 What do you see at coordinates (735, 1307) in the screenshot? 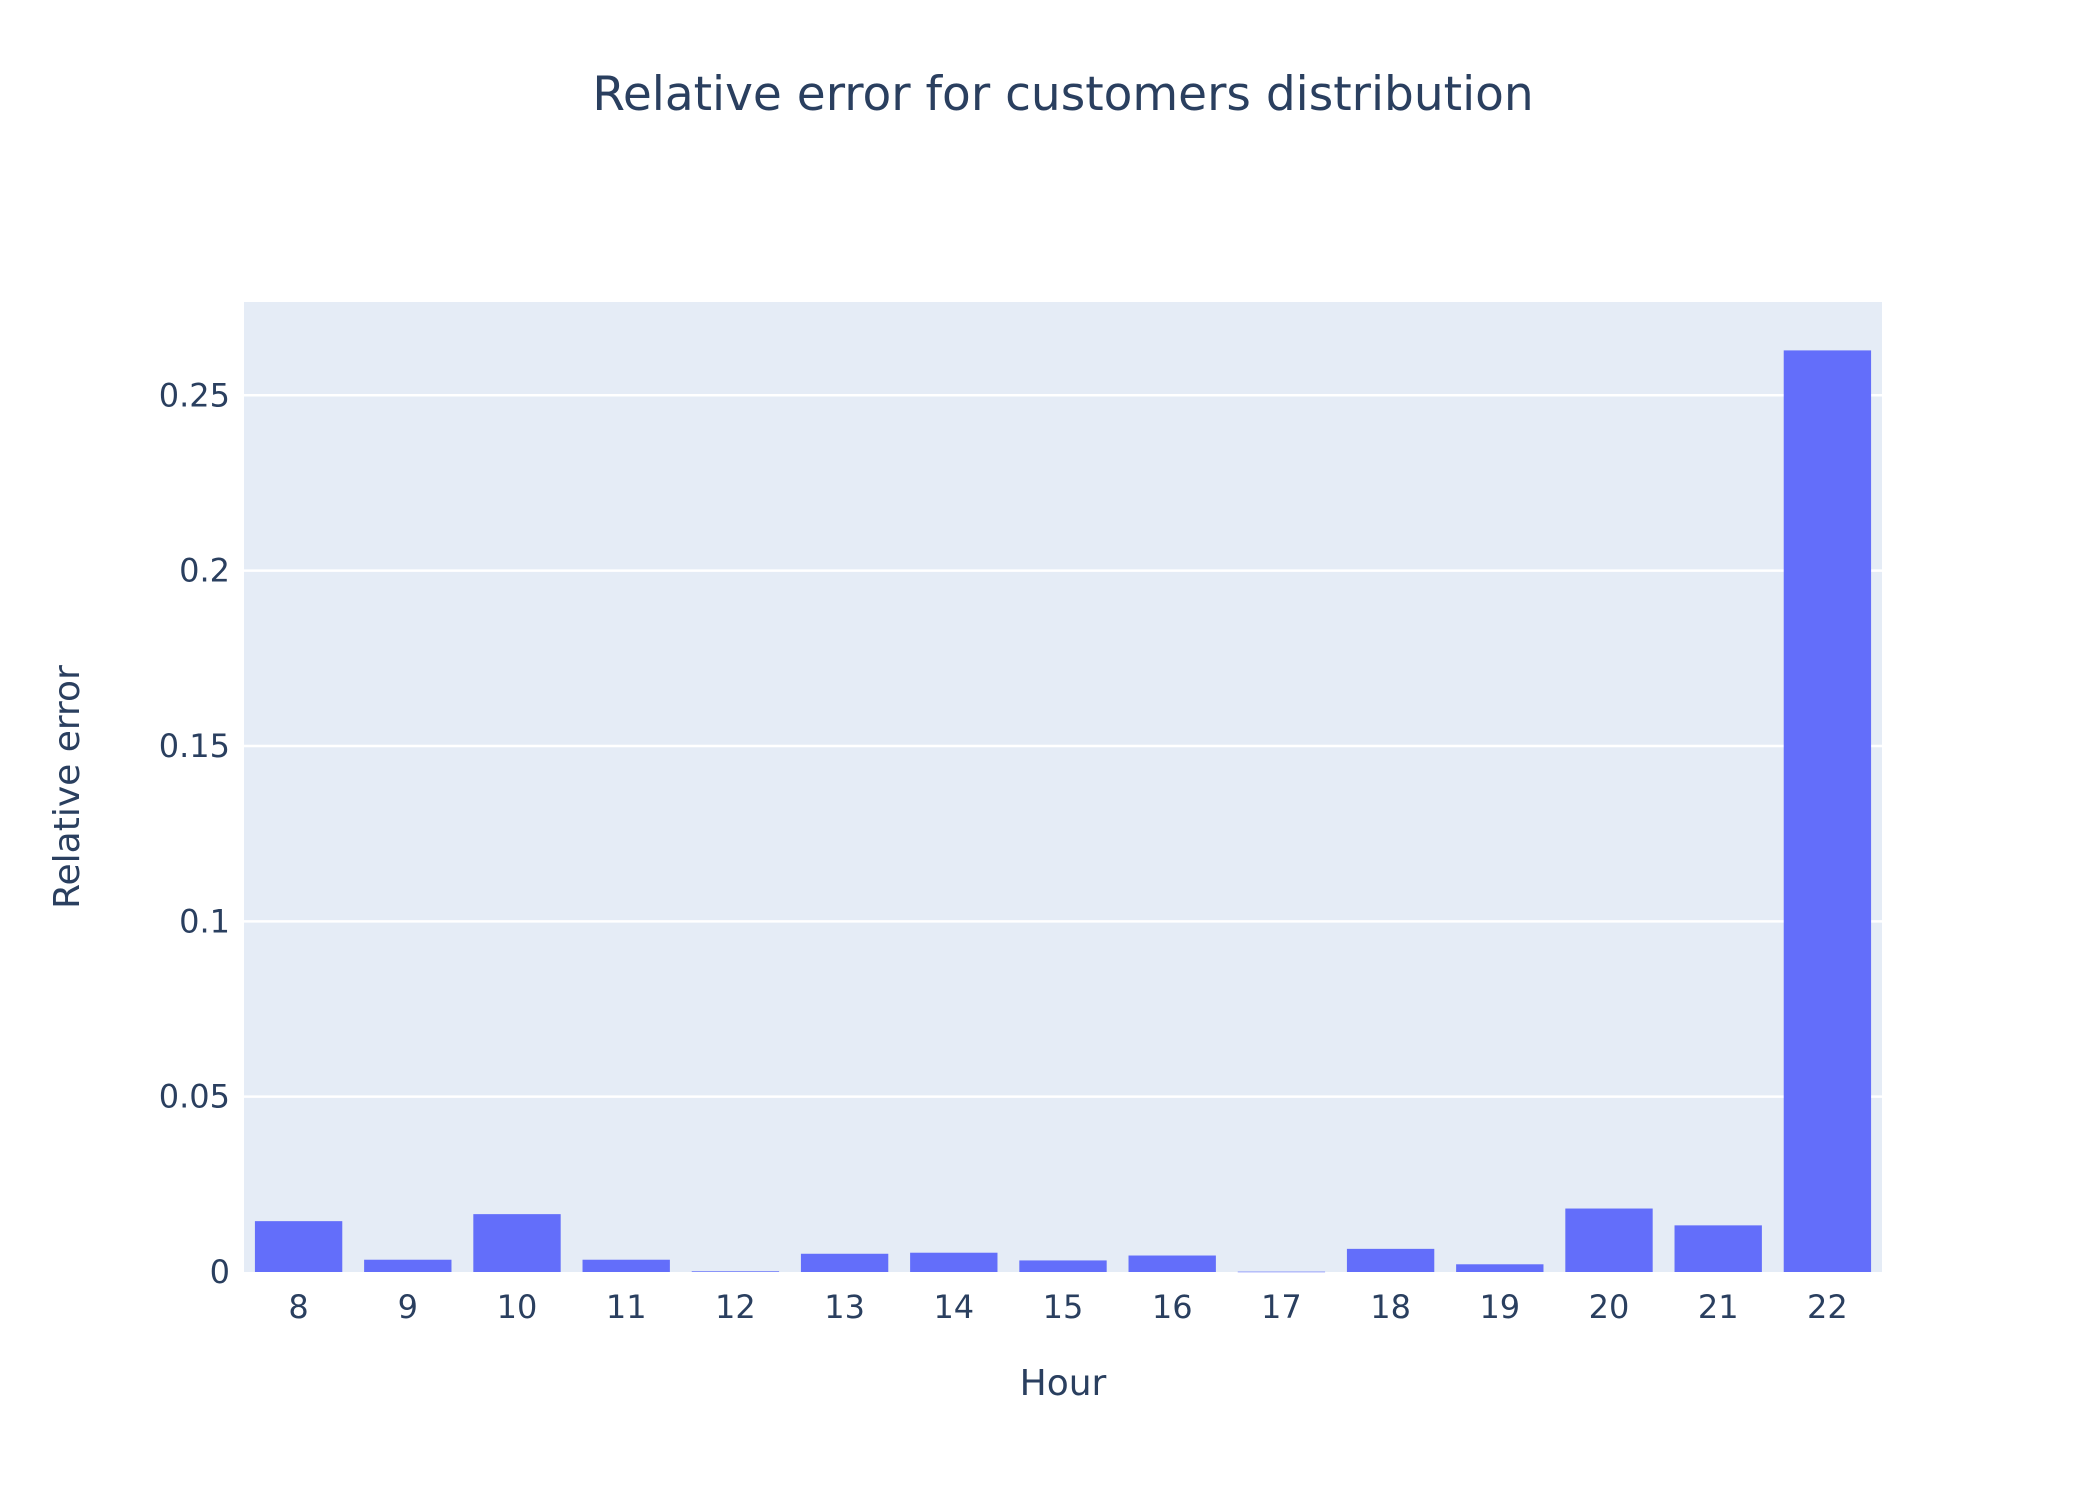
I see `x-tick-label: 12` at bounding box center [735, 1307].